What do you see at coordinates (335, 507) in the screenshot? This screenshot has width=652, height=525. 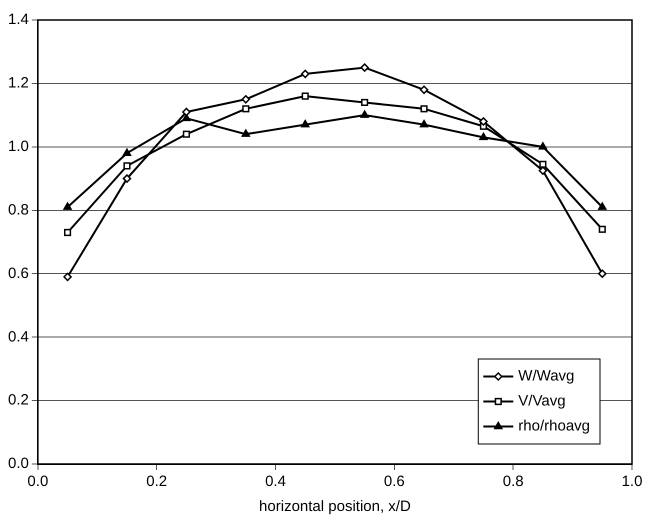 I see `x-axis-title: horizontal position, x/D` at bounding box center [335, 507].